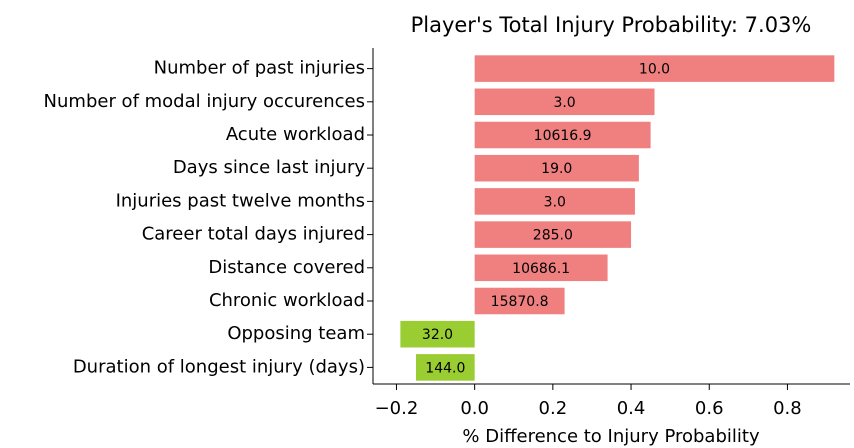  Describe the element at coordinates (269, 167) in the screenshot. I see `y-tick-label: Days since last injury` at that location.